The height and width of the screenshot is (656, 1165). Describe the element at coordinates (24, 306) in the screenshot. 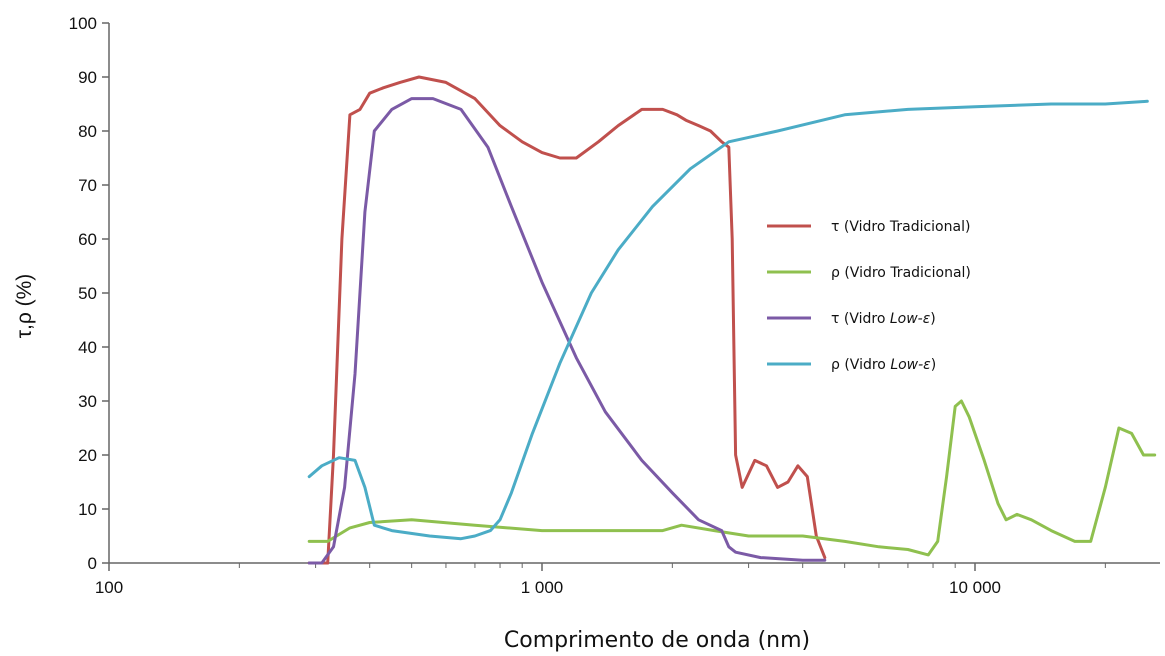

I see `y-axis-label: τ,ρ (%)` at that location.